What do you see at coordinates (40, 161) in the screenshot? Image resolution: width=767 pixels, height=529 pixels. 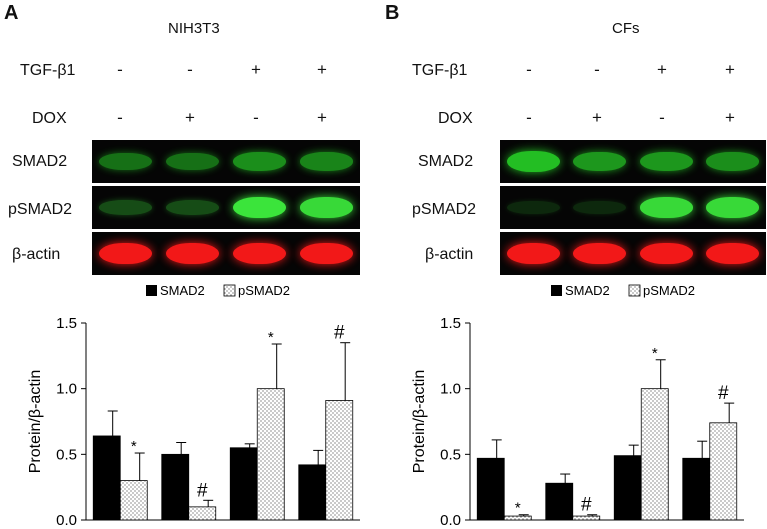 I see `blot-label: SMAD2` at bounding box center [40, 161].